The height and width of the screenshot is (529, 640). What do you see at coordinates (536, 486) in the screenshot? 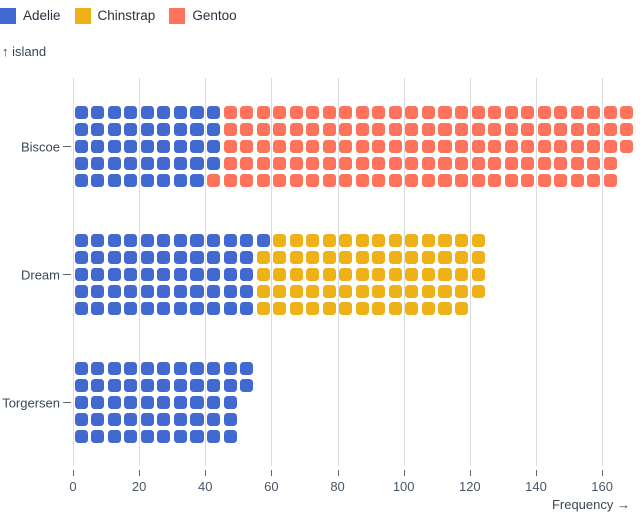
I see `x-tick-label: 140` at bounding box center [536, 486].